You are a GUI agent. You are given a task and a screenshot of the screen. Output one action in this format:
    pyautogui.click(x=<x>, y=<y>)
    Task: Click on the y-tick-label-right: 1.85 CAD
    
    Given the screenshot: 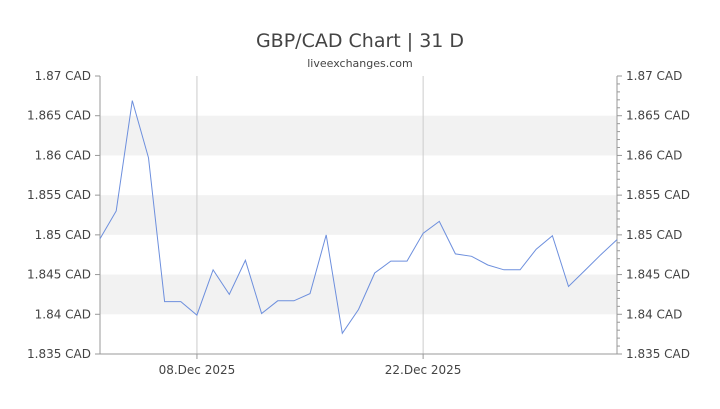 What is the action you would take?
    pyautogui.click(x=654, y=235)
    